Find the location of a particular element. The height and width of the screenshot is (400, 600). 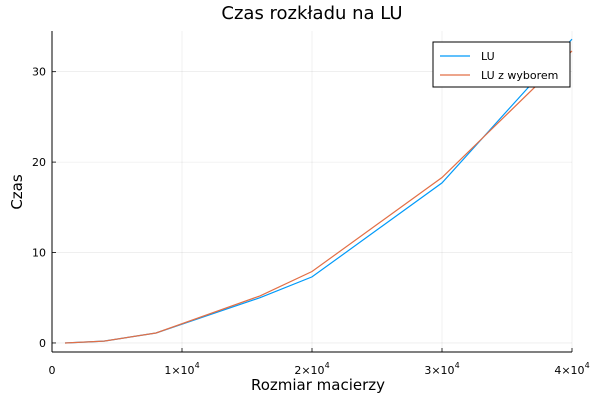

y-axis-label: Czas is located at coordinates (17, 192).